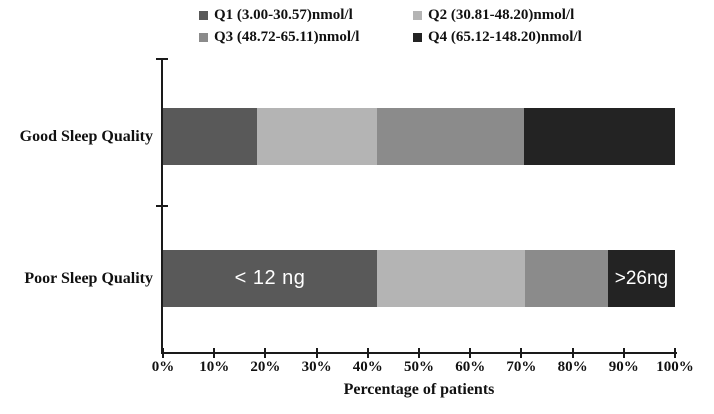 The image size is (714, 414). I want to click on bar-segment-q4: >26ng, so click(641, 278).